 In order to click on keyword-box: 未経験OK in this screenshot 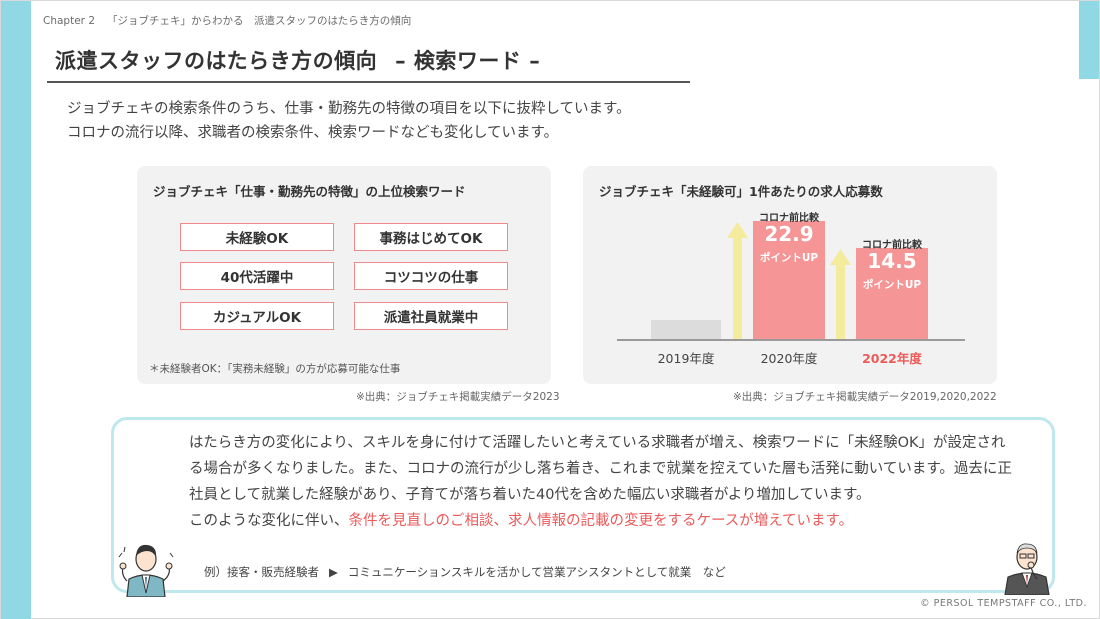, I will do `click(257, 237)`.